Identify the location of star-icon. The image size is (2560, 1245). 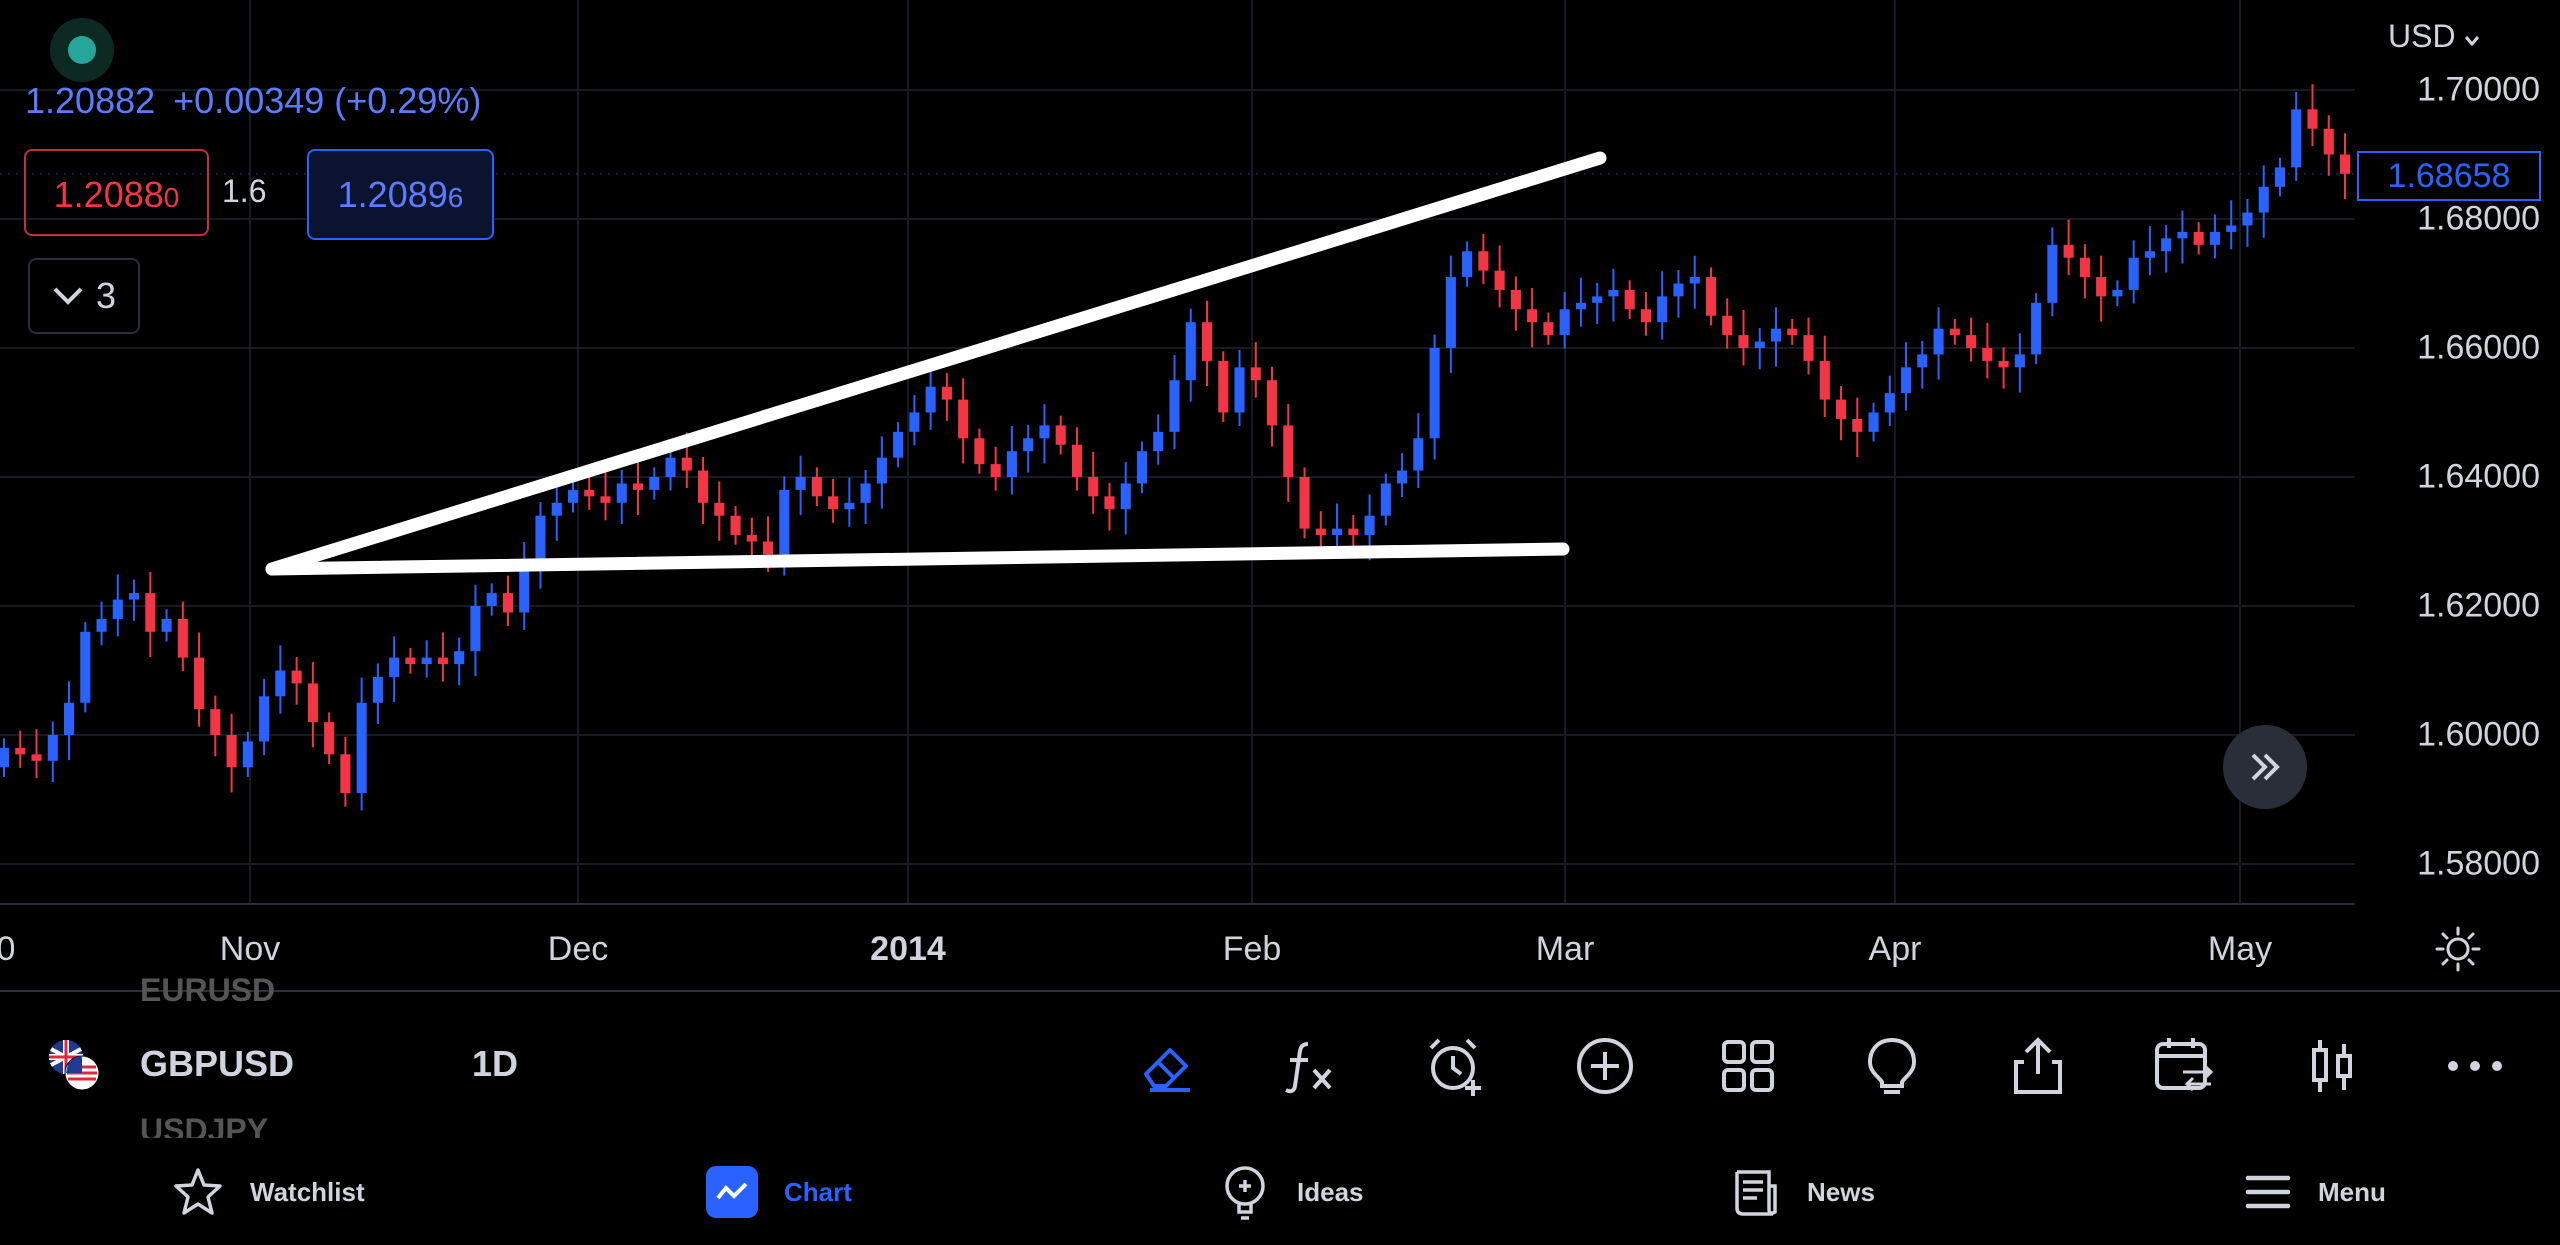
(198, 1191).